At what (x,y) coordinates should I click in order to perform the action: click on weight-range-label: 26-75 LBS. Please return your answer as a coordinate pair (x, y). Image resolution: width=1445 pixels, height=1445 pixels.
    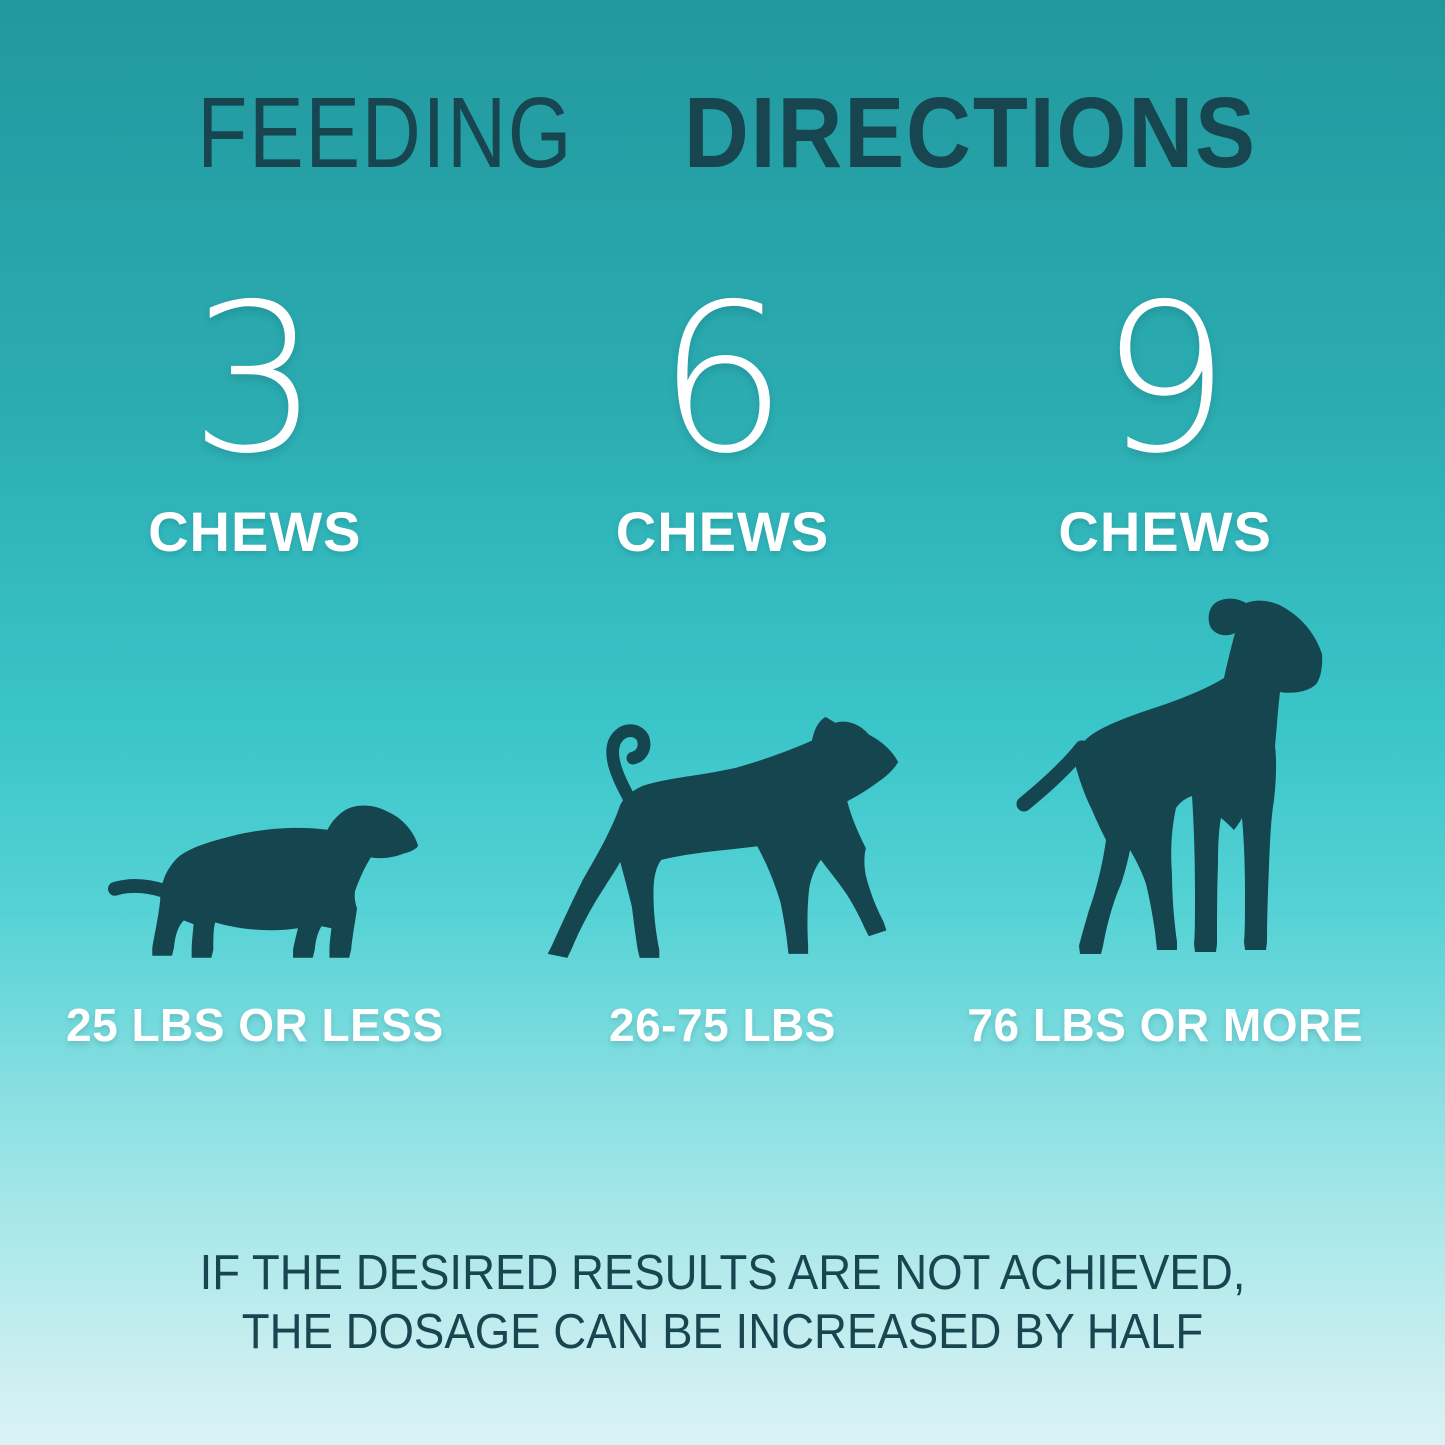
    Looking at the image, I should click on (722, 1025).